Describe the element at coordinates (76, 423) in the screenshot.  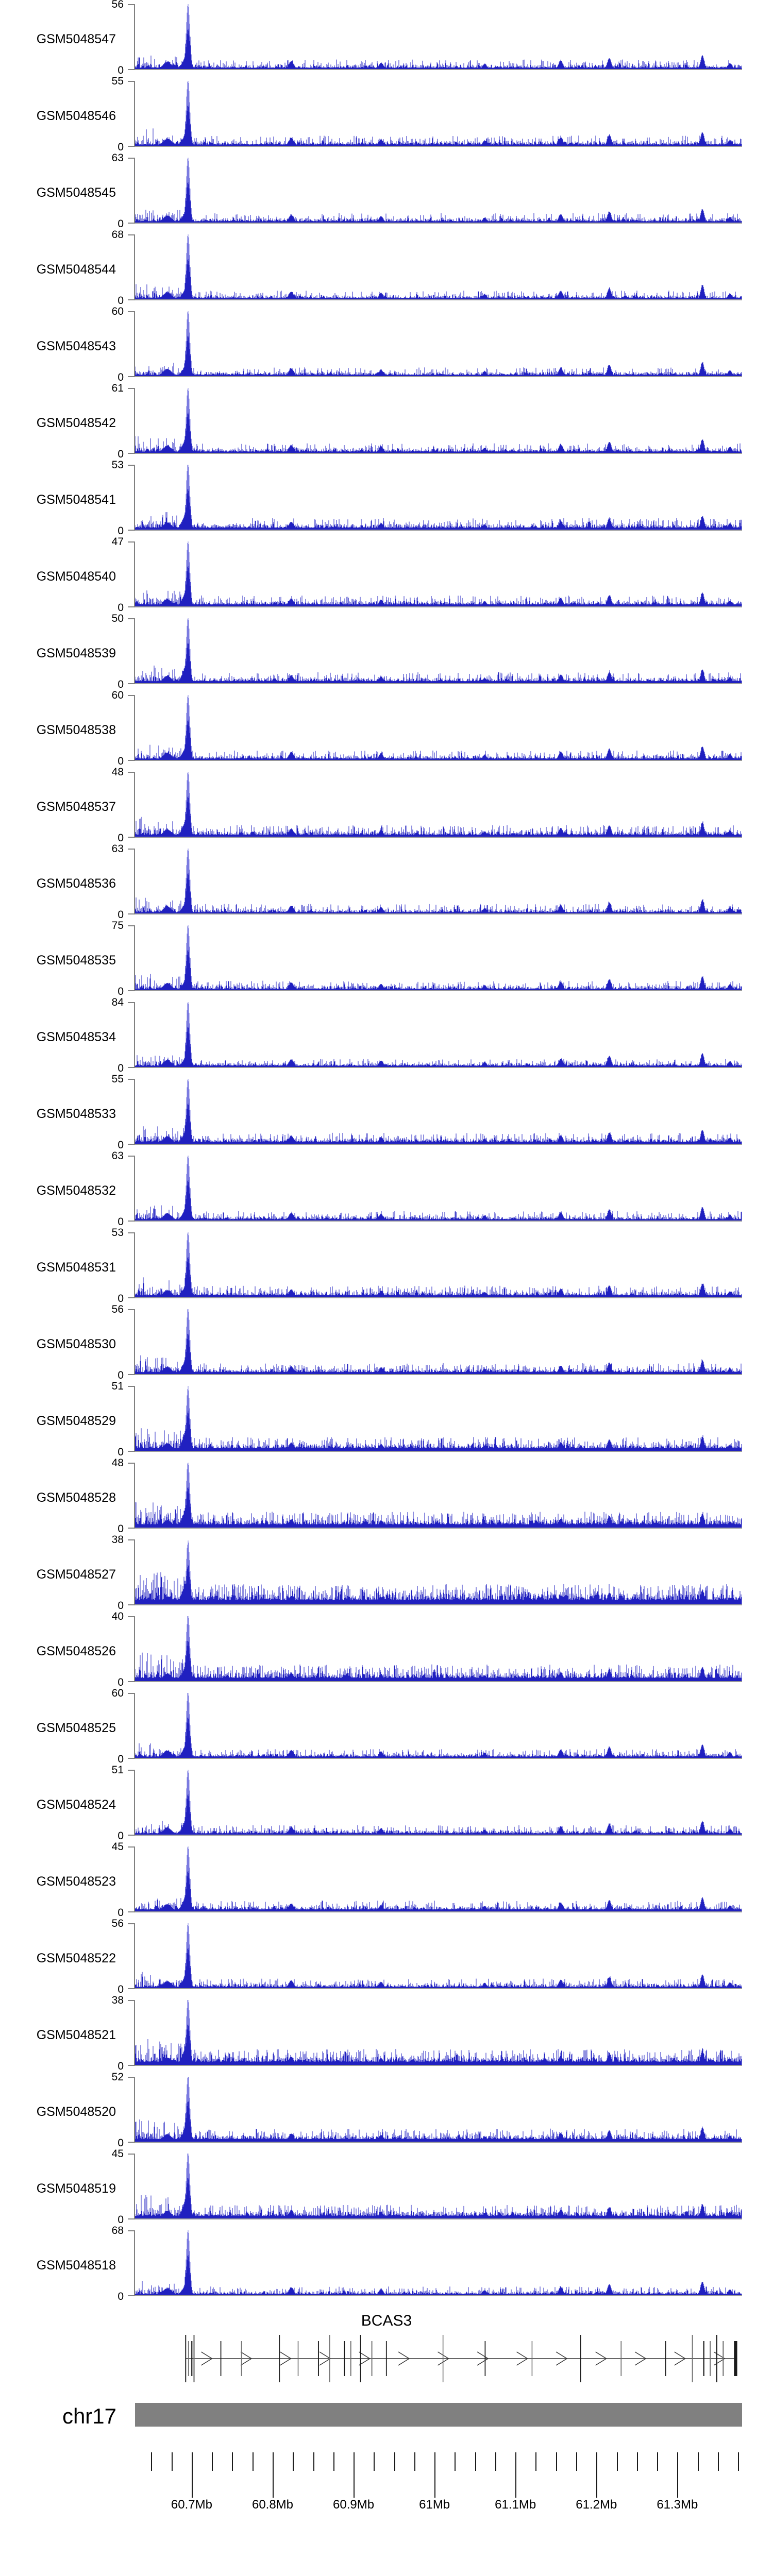
I see `track-sample-label: GSM5048542` at that location.